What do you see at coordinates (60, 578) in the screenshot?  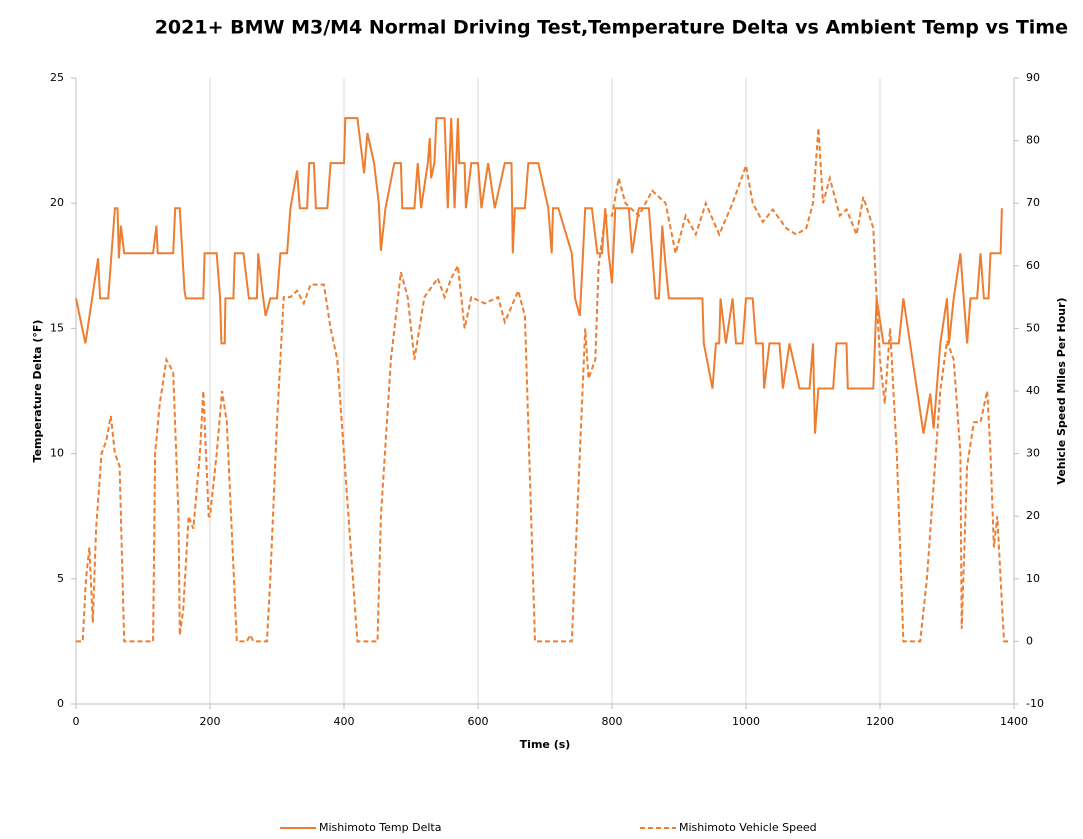 I see `y-tick-label: 5` at bounding box center [60, 578].